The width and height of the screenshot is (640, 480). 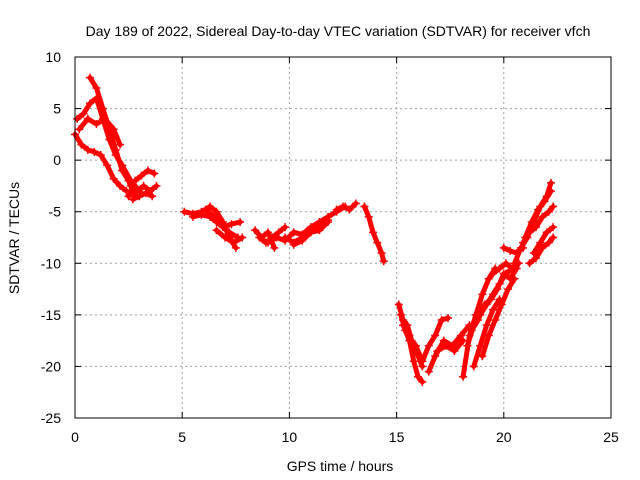 What do you see at coordinates (223, 218) in the screenshot?
I see `series-arc-j` at bounding box center [223, 218].